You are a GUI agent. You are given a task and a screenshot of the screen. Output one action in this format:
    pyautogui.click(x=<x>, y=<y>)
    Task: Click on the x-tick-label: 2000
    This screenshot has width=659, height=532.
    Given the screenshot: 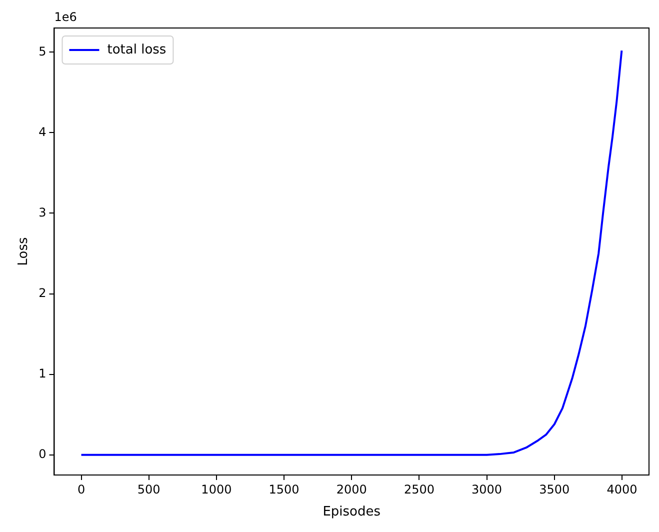 What is the action you would take?
    pyautogui.click(x=351, y=489)
    